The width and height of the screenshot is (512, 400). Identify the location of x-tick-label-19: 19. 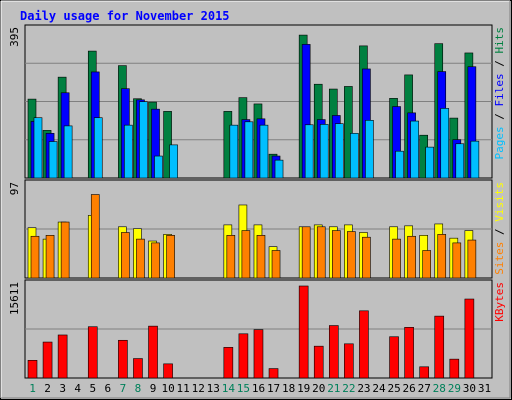
(303, 388).